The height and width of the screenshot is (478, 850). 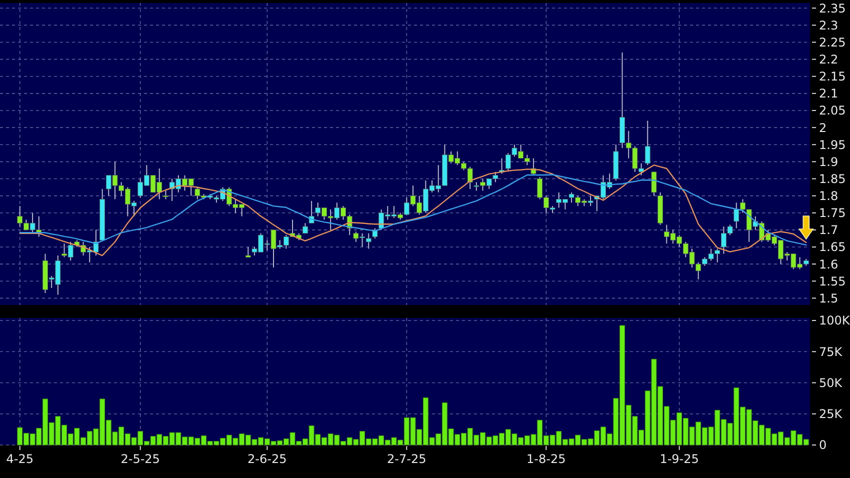 What do you see at coordinates (832, 8) in the screenshot?
I see `y-tick-label: 2.35` at bounding box center [832, 8].